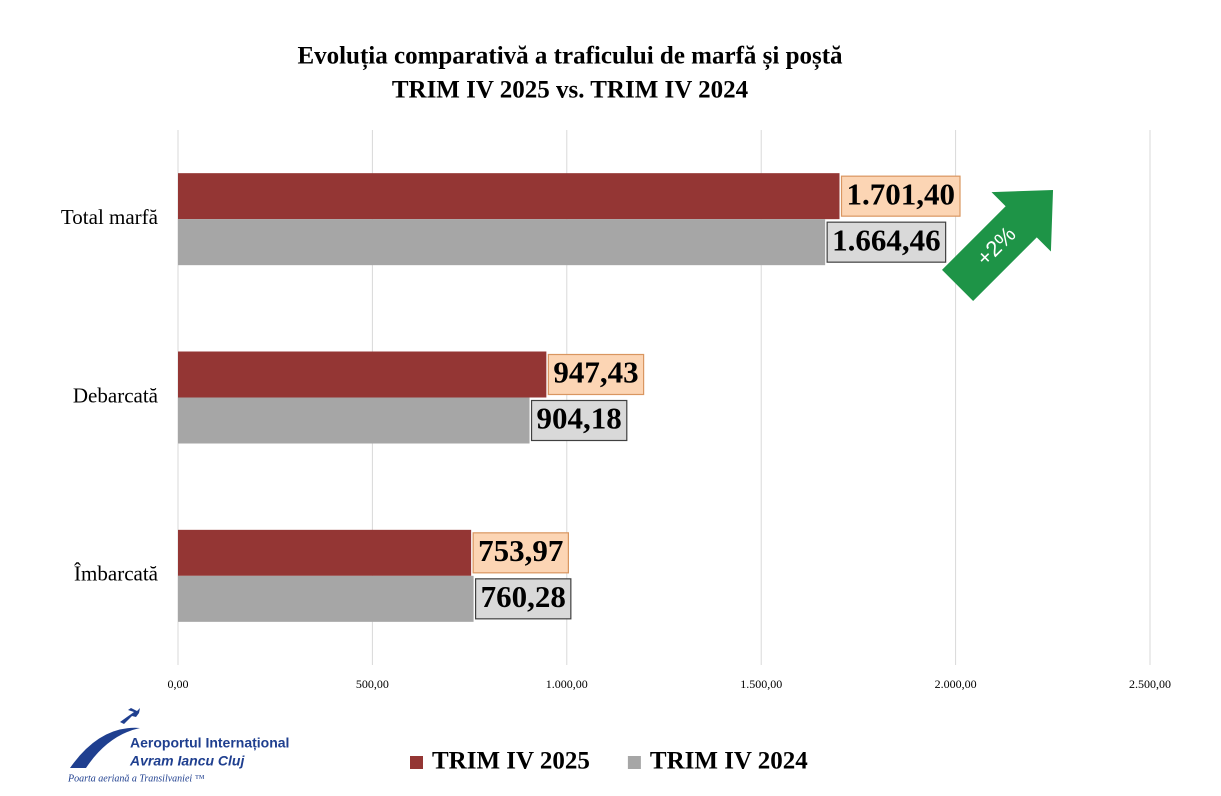 The width and height of the screenshot is (1221, 796). Describe the element at coordinates (178, 684) in the screenshot. I see `x-tick-label: 0,00` at that location.